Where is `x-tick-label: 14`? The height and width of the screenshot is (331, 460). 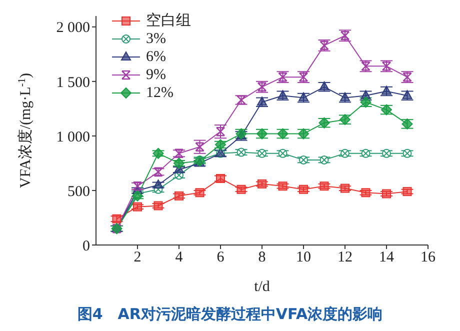 x-tick-label: 14 is located at coordinates (386, 258).